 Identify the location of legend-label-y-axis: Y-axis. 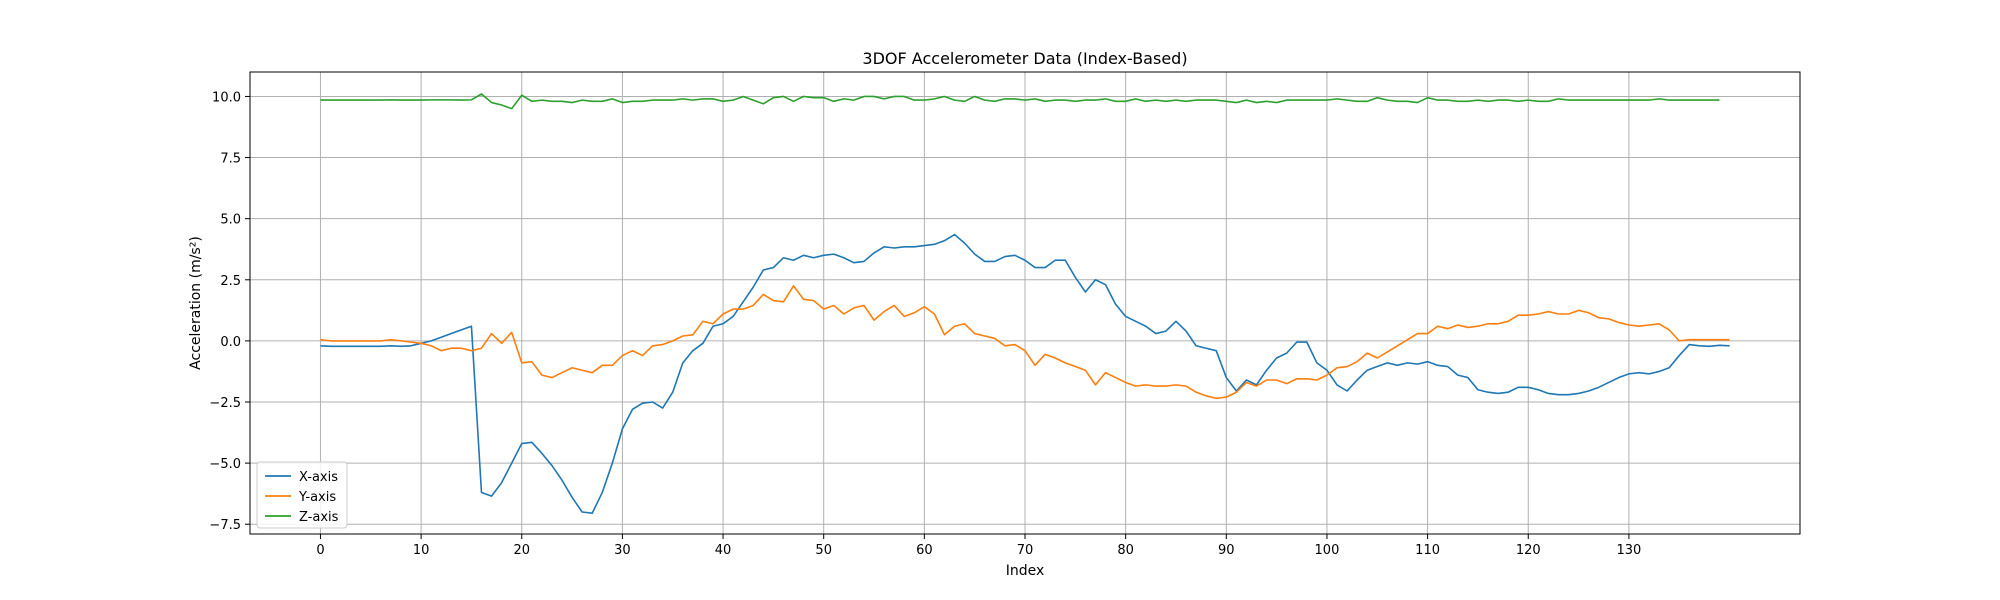
(317, 497).